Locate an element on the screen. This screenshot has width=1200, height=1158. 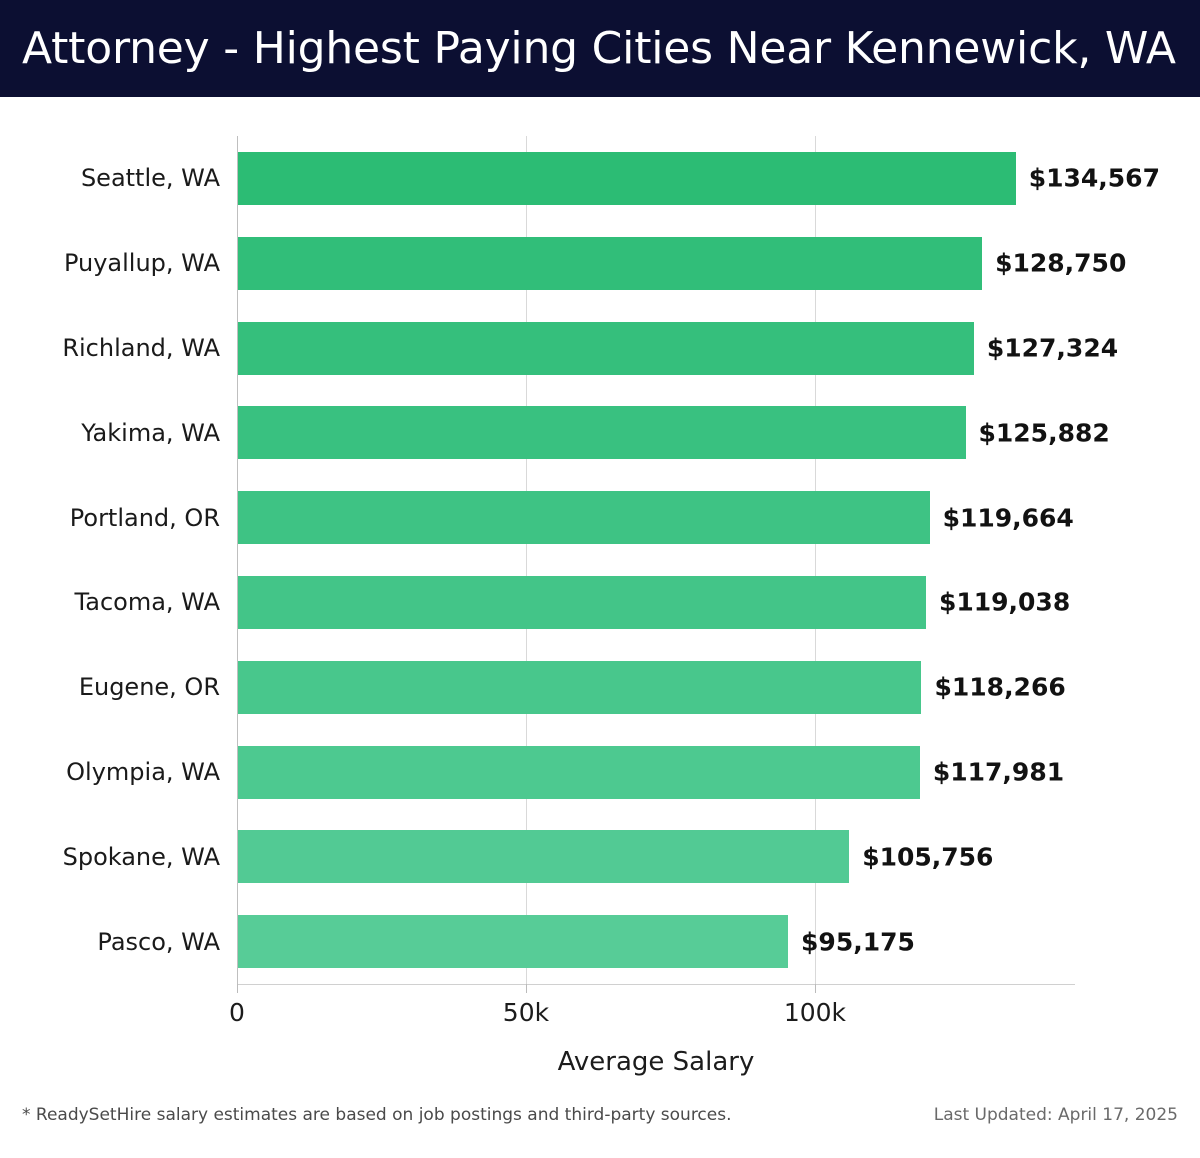
category-label-text: Eugene, OR is located at coordinates (149, 687).